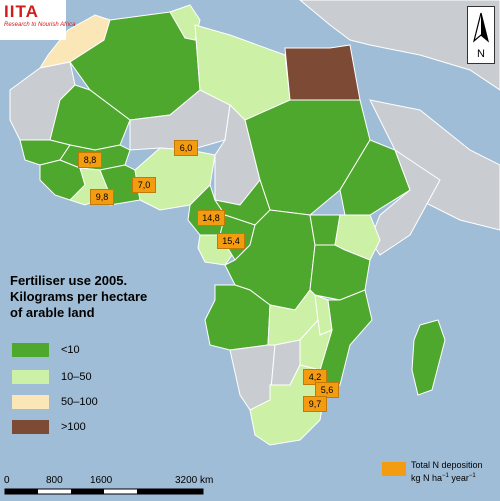 Image resolution: width=500 pixels, height=501 pixels. What do you see at coordinates (90, 160) in the screenshot?
I see `n-deposition-marker: 8,8` at bounding box center [90, 160].